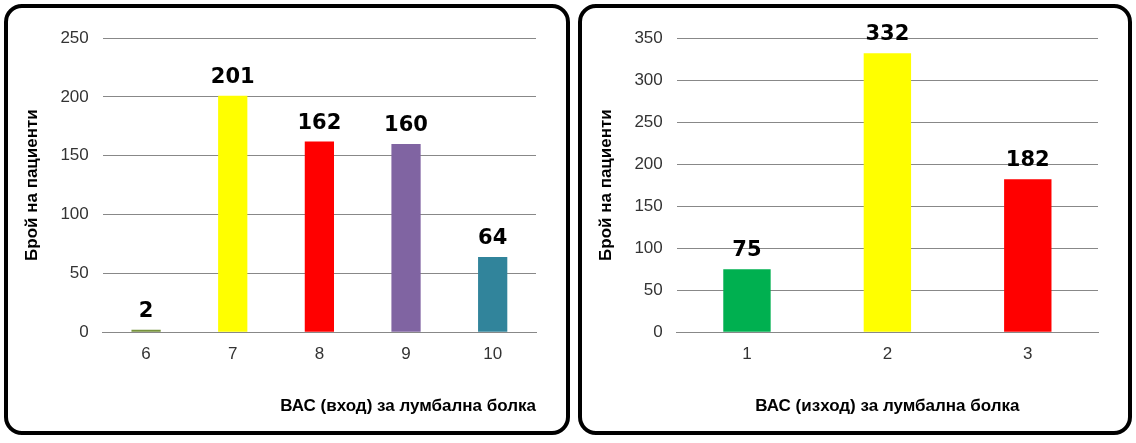 The height and width of the screenshot is (443, 1136). Describe the element at coordinates (146, 309) in the screenshot. I see `data-label: 2` at that location.